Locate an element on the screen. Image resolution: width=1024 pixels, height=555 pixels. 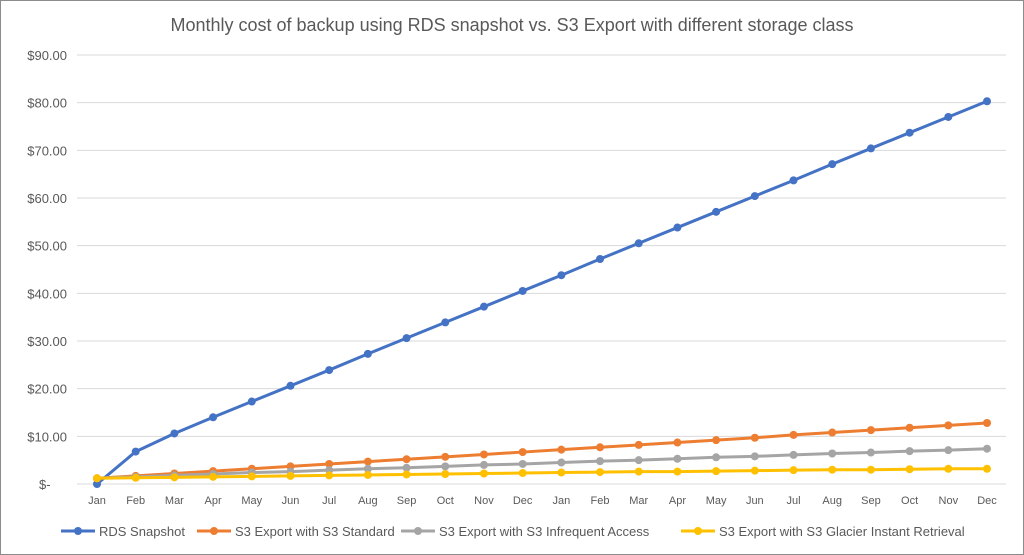
y-tick-label: $50.00 is located at coordinates (47, 246).